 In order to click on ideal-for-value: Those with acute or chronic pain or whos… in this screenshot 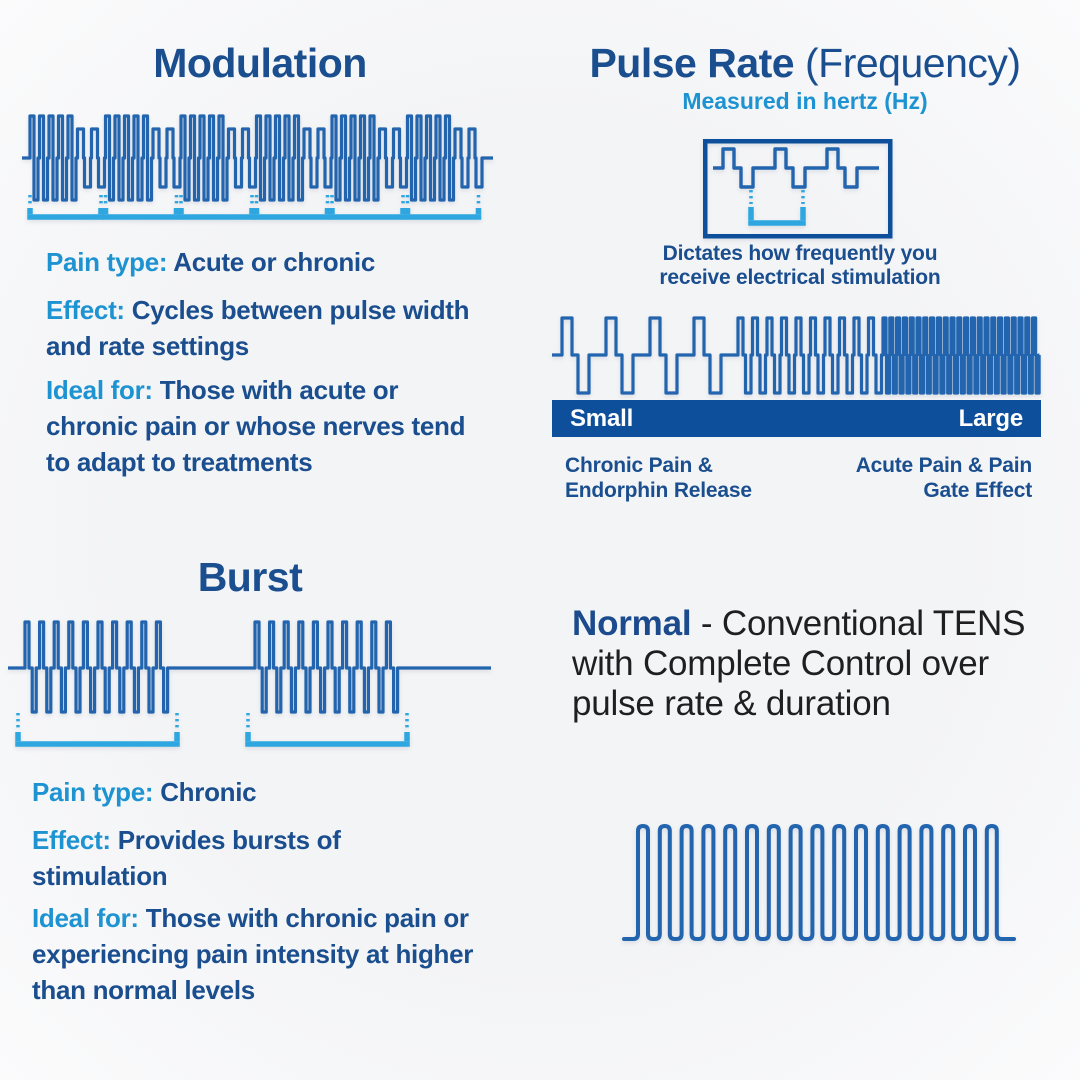, I will do `click(256, 426)`.